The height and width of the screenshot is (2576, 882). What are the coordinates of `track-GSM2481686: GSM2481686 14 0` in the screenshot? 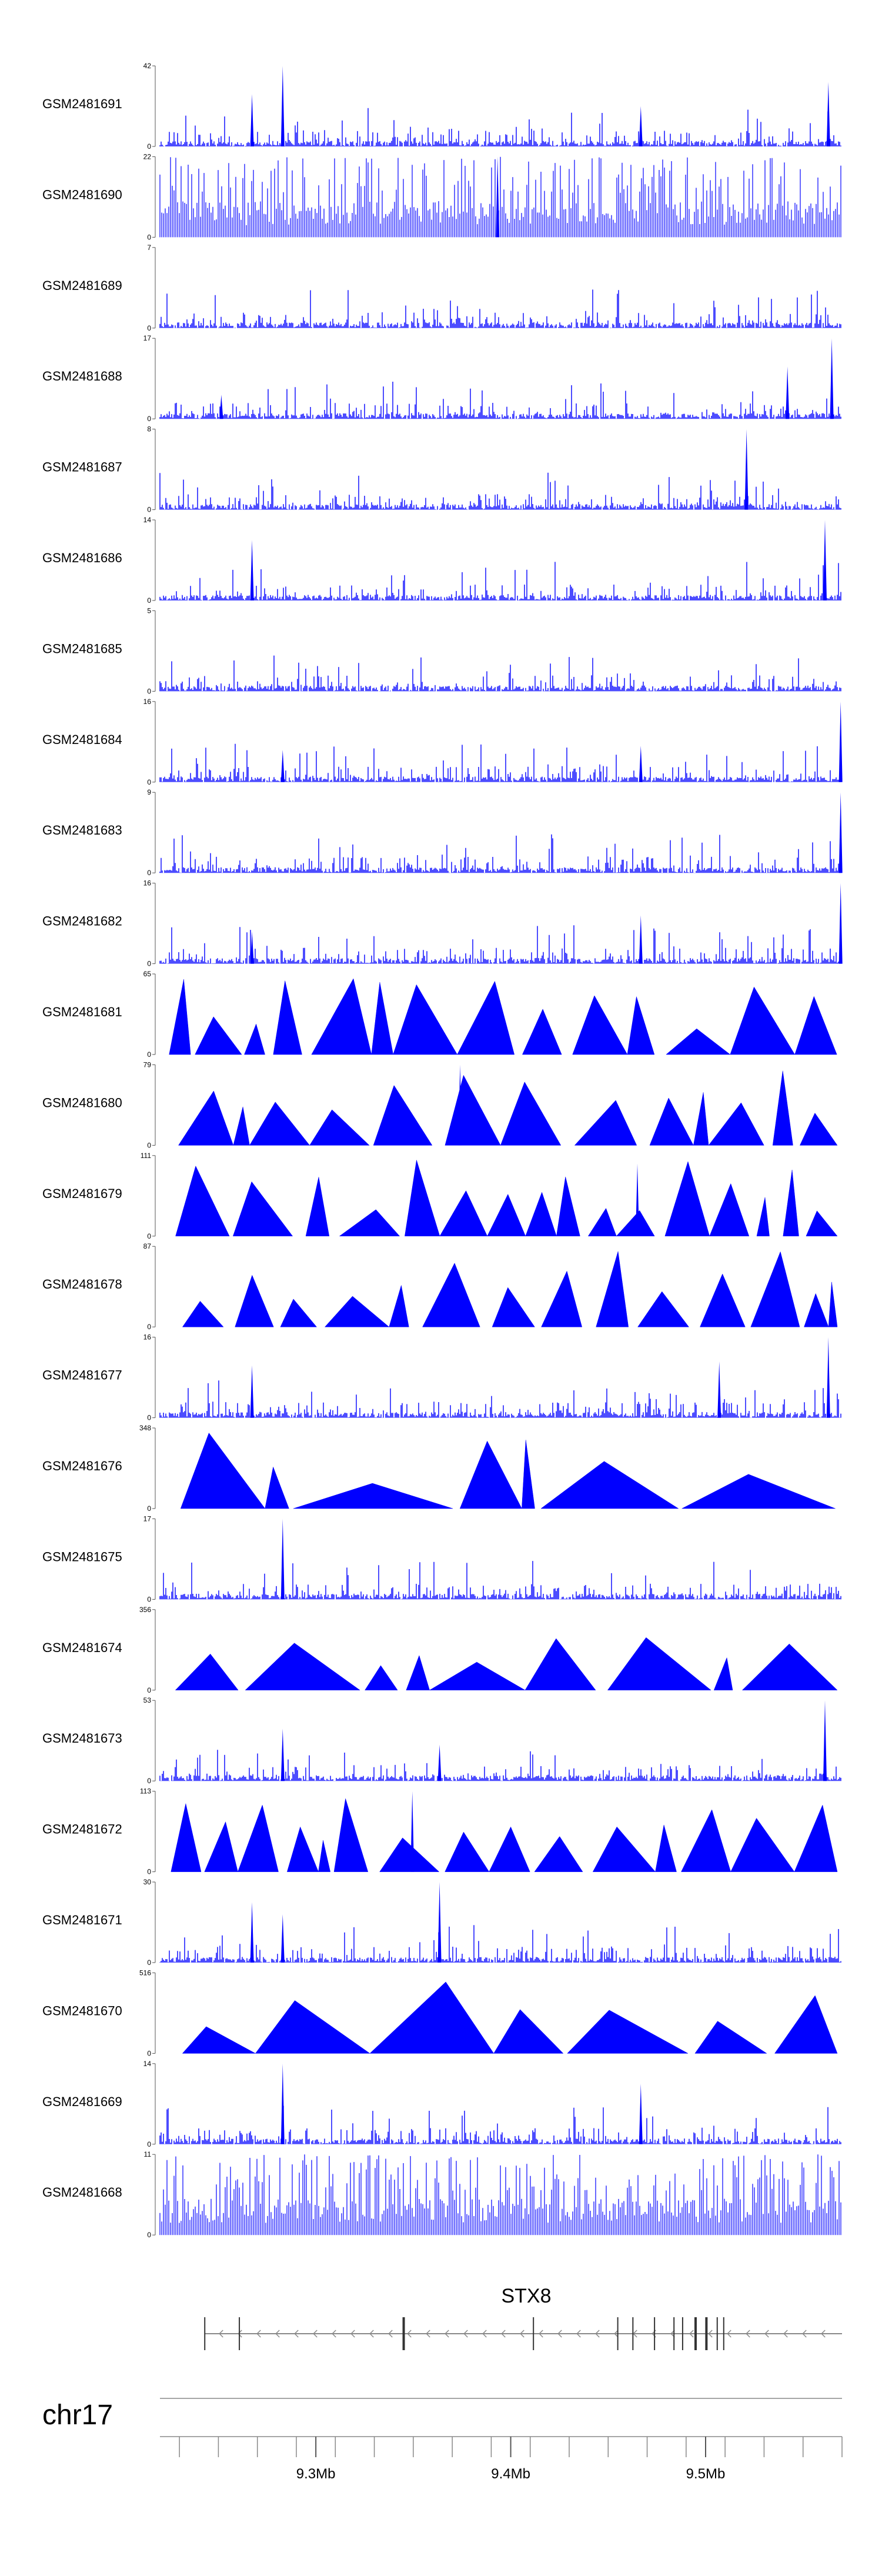 It's located at (441, 560).